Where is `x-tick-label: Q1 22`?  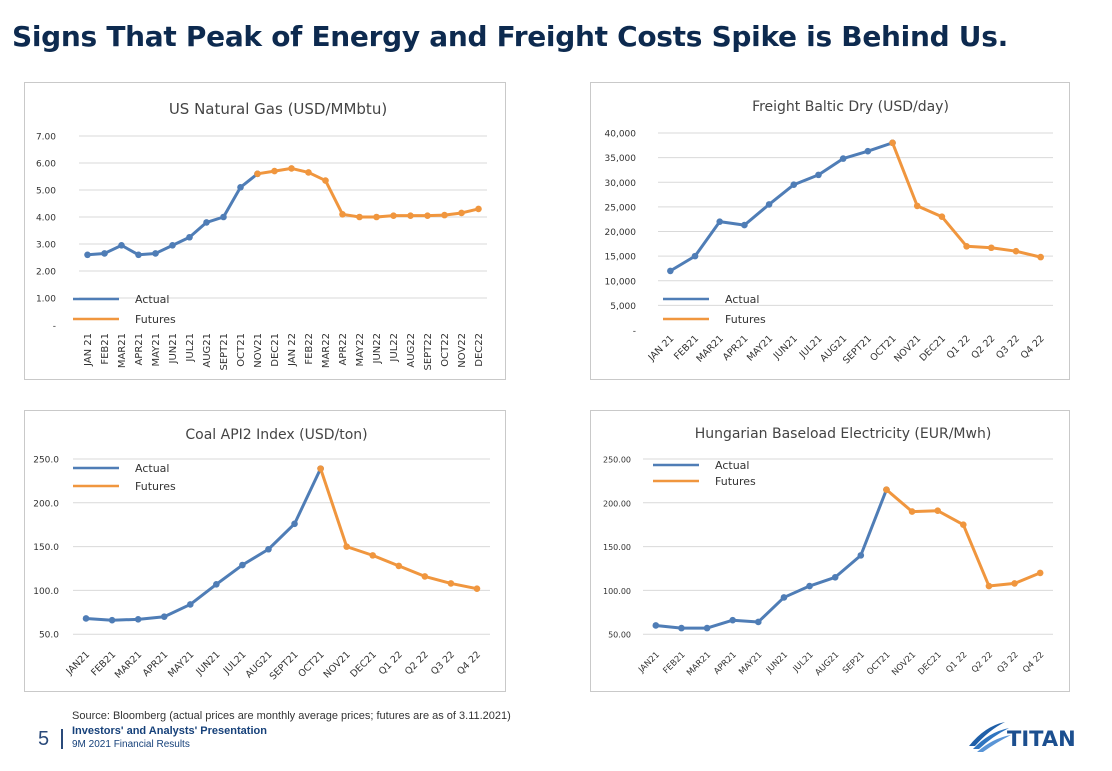
x-tick-label: Q1 22 is located at coordinates (956, 662).